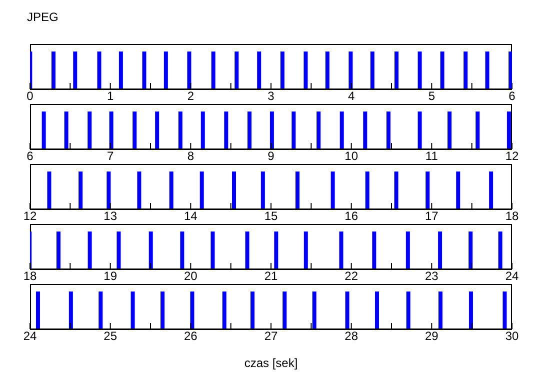  Describe the element at coordinates (110, 156) in the screenshot. I see `x-tick-label: 7` at that location.